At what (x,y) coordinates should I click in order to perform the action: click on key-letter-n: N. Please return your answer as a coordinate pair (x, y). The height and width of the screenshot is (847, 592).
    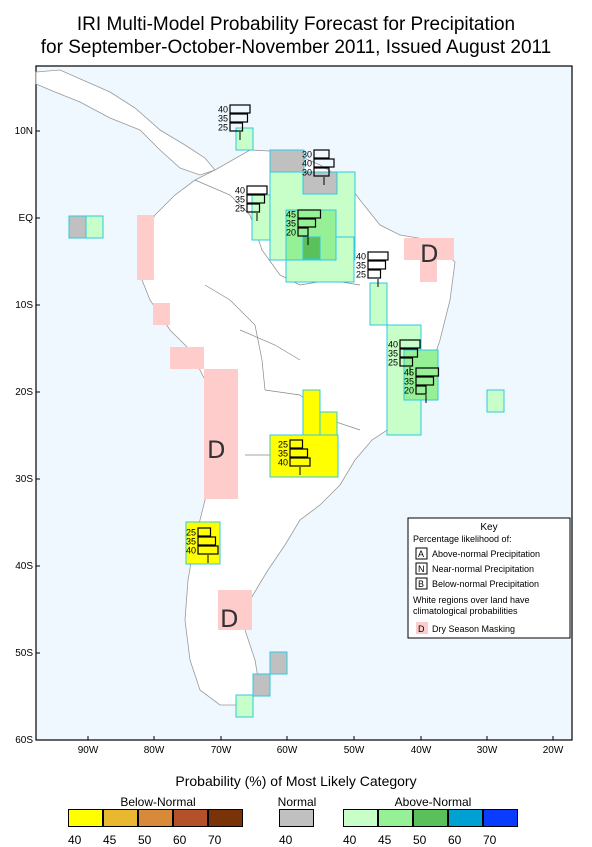
    Looking at the image, I should click on (421, 569).